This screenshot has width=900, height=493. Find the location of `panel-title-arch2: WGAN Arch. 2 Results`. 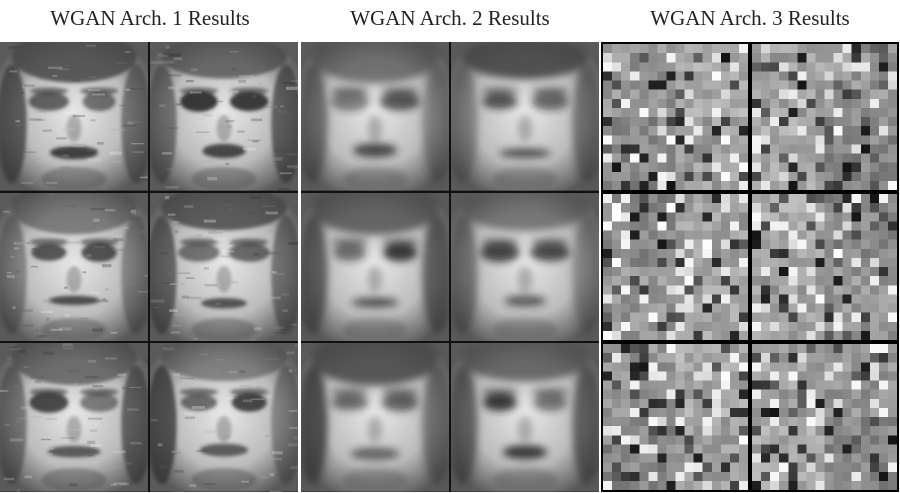

panel-title-arch2: WGAN Arch. 2 Results is located at coordinates (450, 18).